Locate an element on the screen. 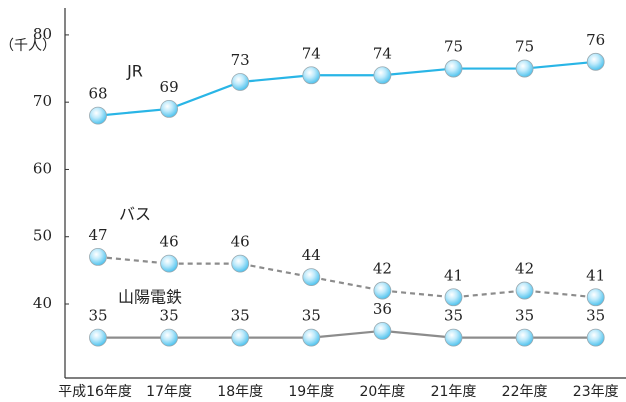 This screenshot has height=402, width=626. y-axis-unit: （千人） is located at coordinates (28, 46).